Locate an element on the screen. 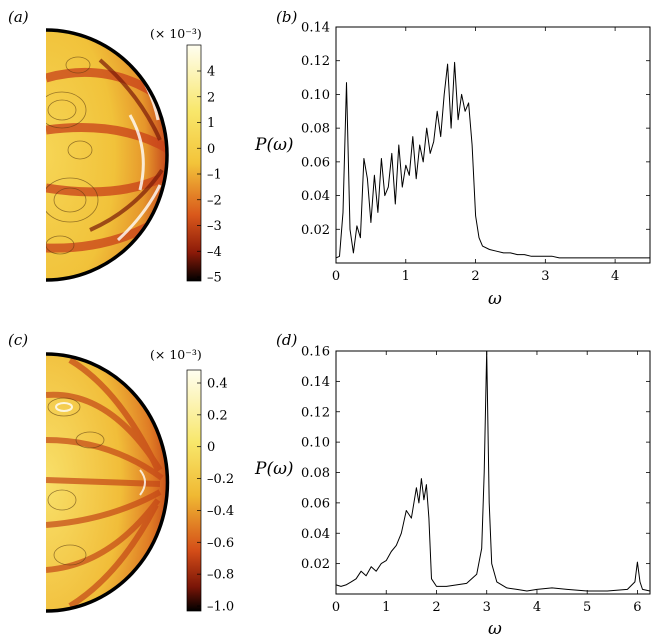  semicircle-field-c is located at coordinates (107, 482).